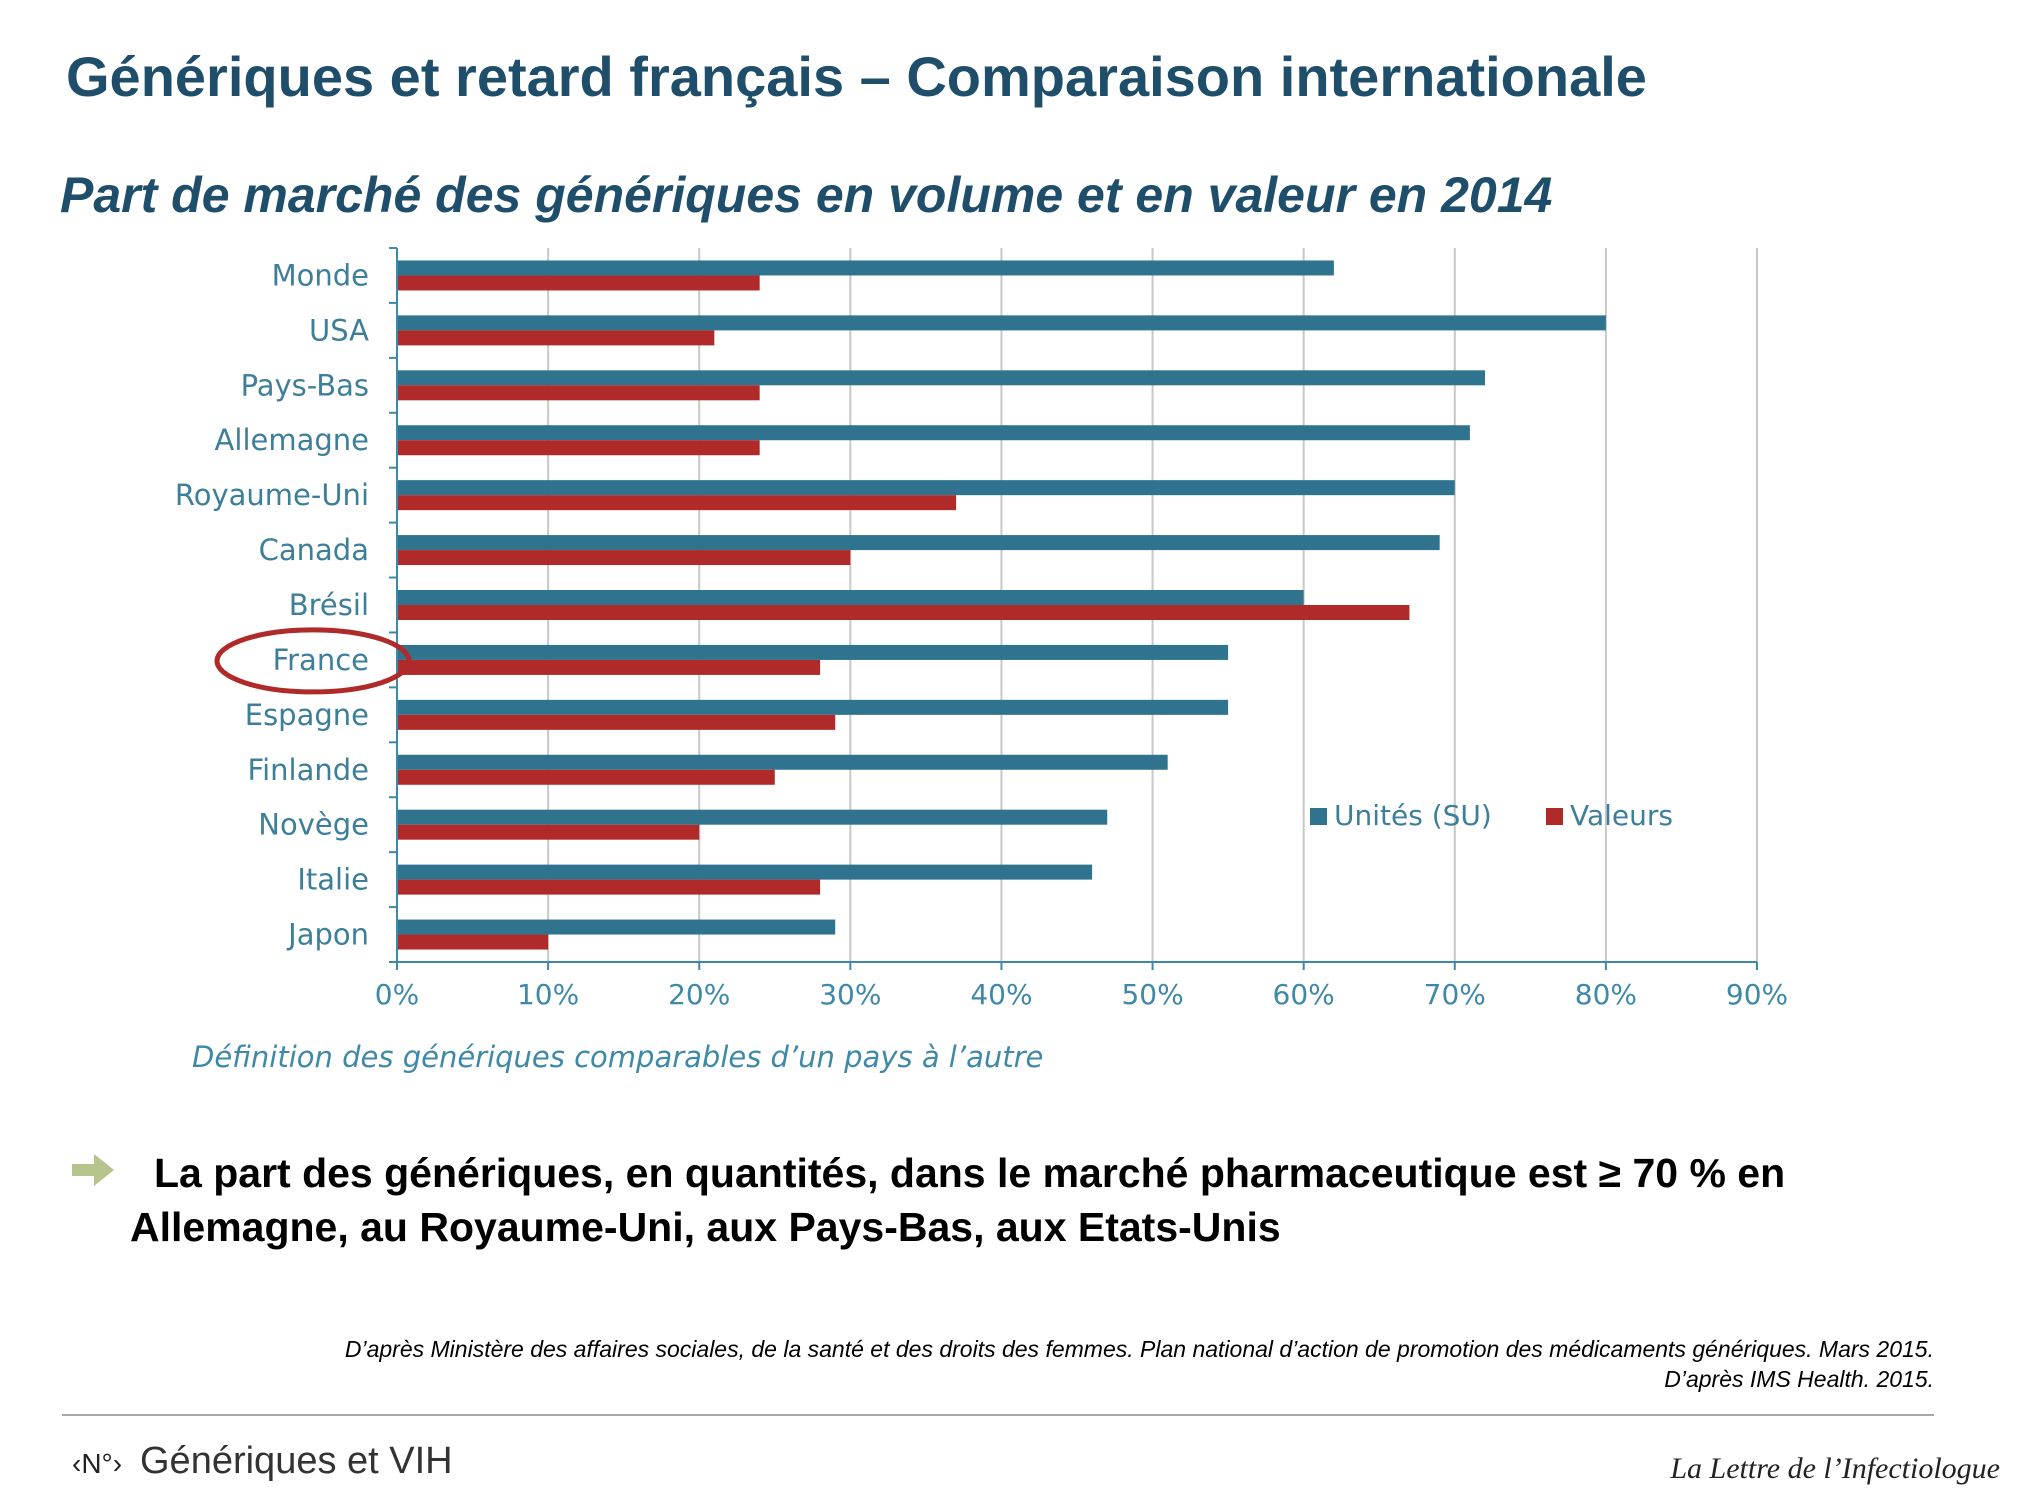 The image size is (2038, 1512). I want to click on category-label: Allemagne, so click(292, 440).